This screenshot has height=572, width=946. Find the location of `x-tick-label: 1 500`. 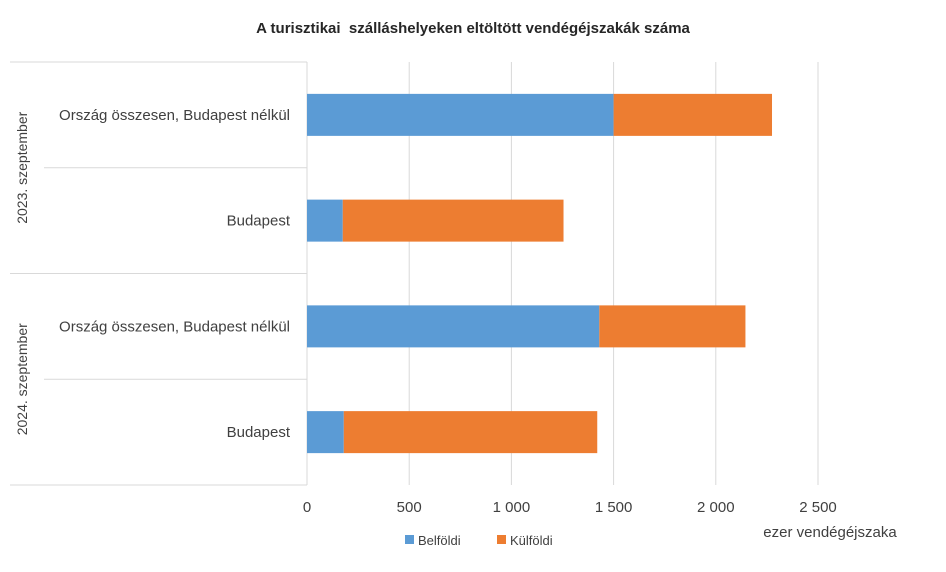

x-tick-label: 1 500 is located at coordinates (614, 507).